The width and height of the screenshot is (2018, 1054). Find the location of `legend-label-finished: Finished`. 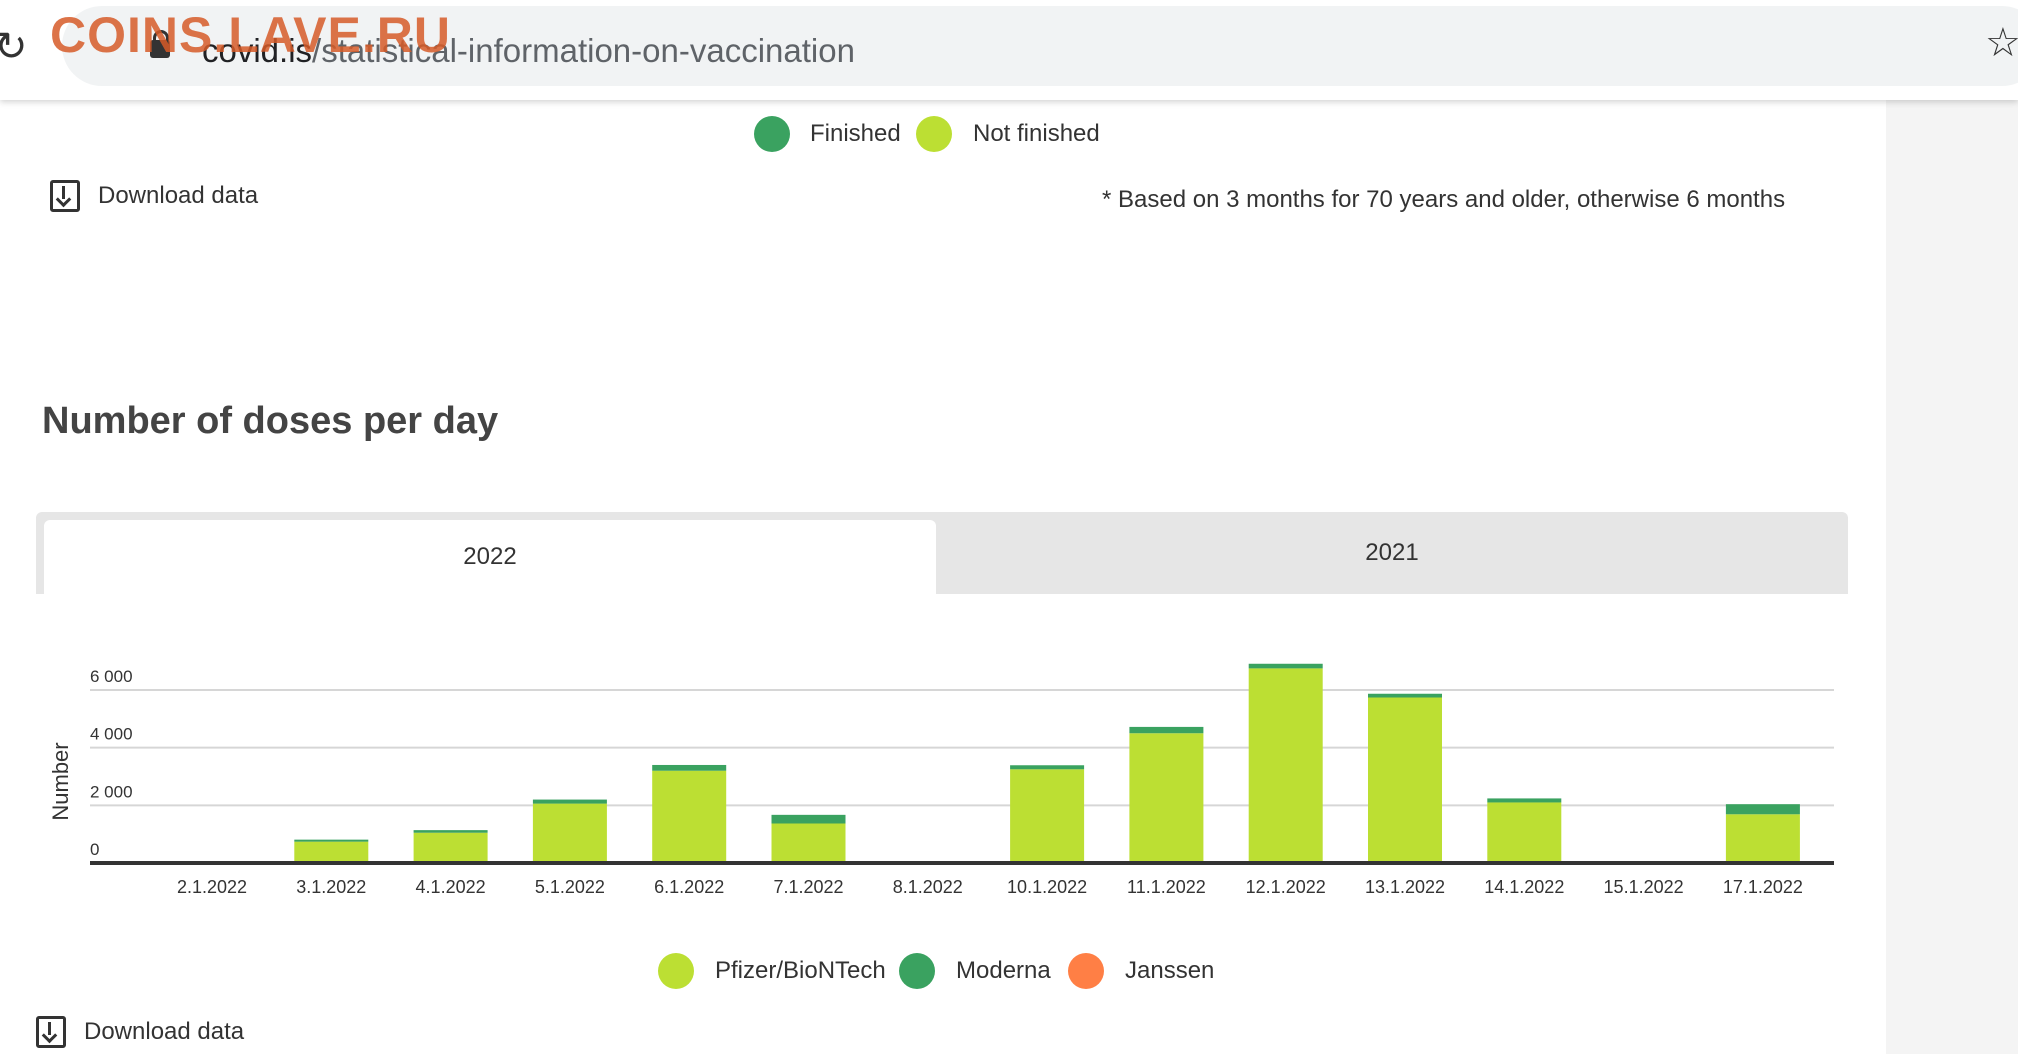

legend-label-finished: Finished is located at coordinates (855, 133).